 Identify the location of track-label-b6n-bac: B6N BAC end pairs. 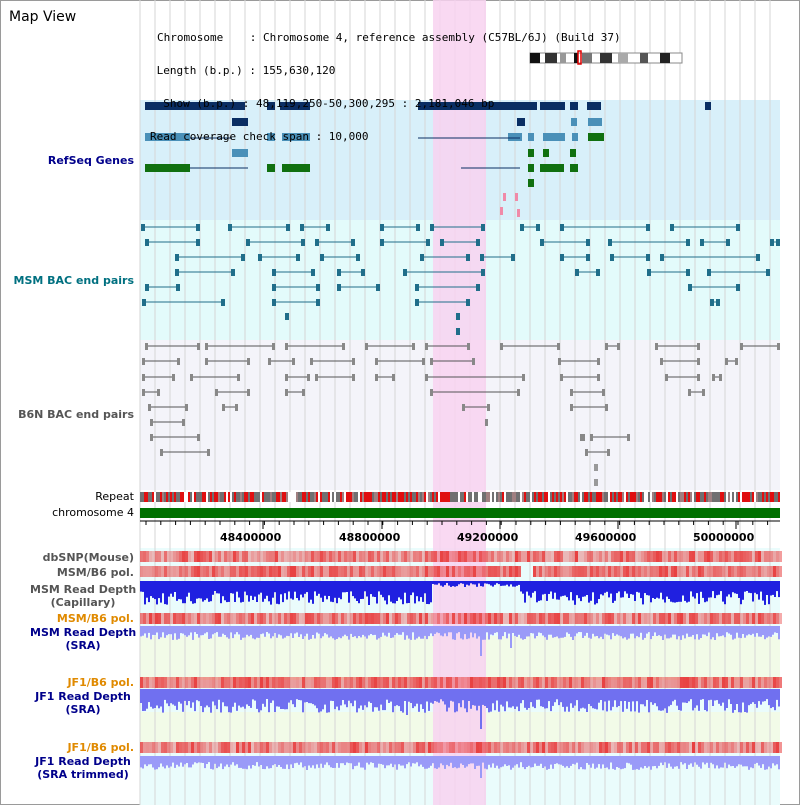
(76, 414).